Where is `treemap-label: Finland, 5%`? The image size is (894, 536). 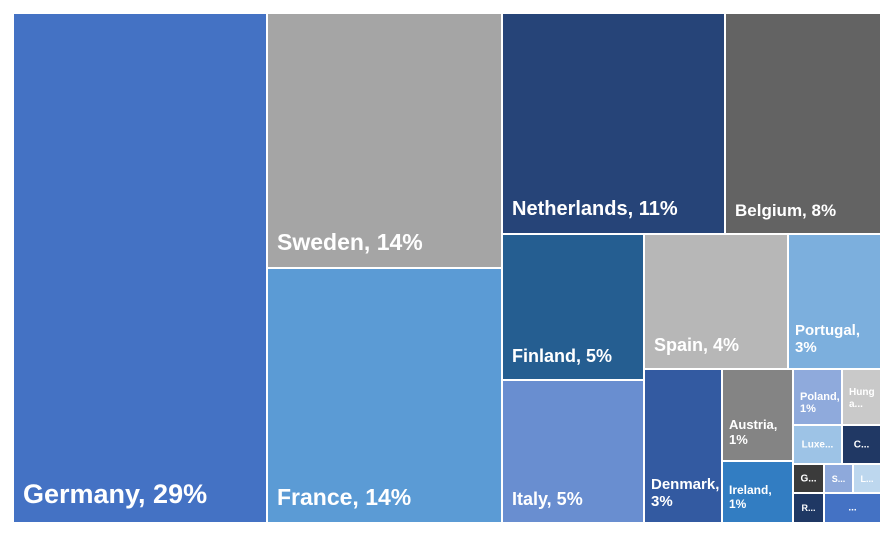 treemap-label: Finland, 5% is located at coordinates (562, 356).